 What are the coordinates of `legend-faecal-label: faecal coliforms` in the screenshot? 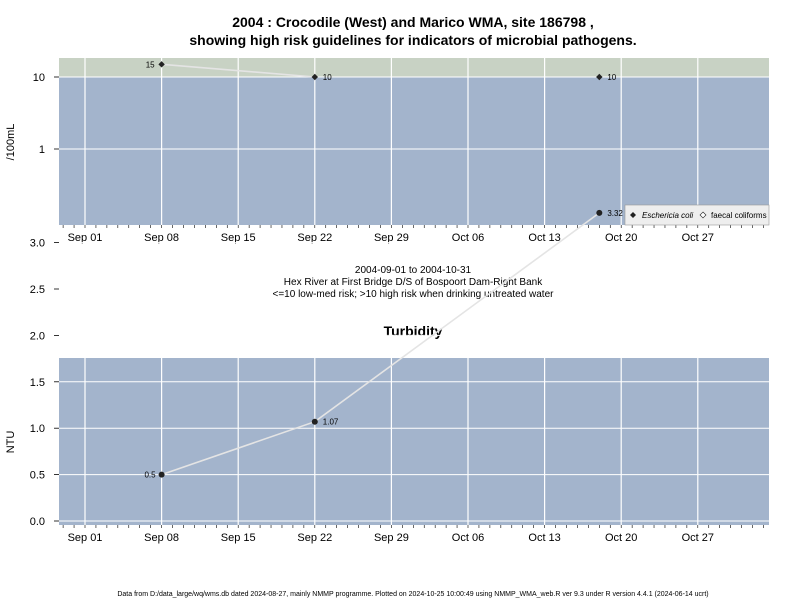 It's located at (739, 215).